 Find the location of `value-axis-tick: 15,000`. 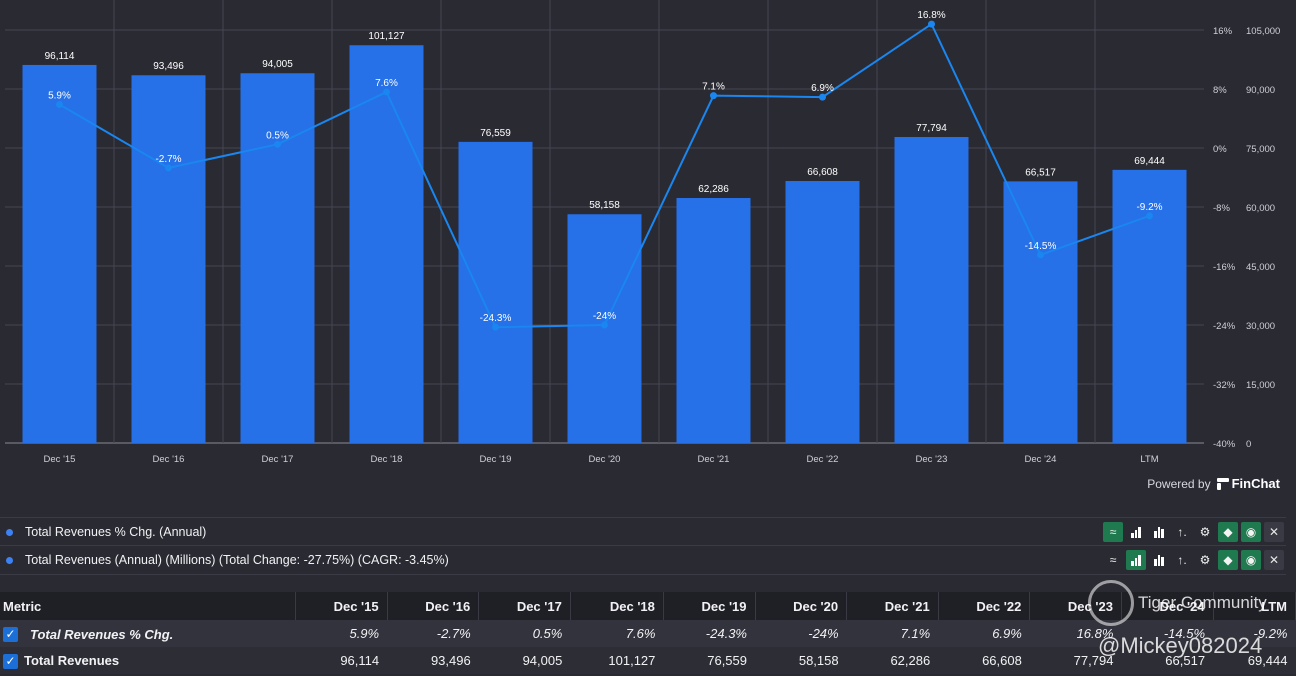

value-axis-tick: 15,000 is located at coordinates (1260, 385).